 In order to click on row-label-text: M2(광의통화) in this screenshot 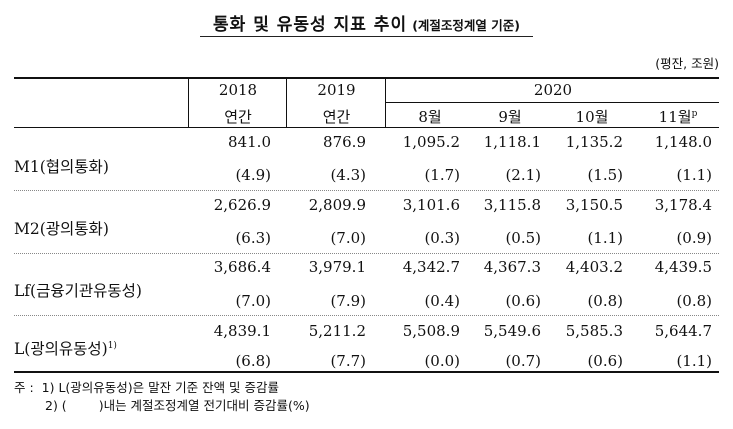, I will do `click(61, 229)`.